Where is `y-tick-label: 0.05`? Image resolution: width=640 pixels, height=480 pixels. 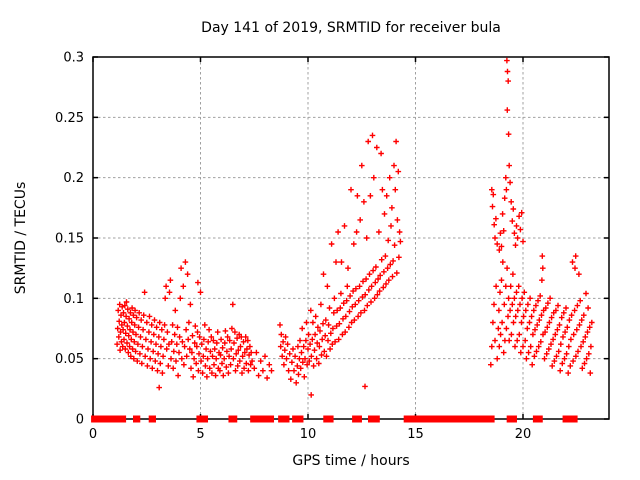 y-tick-label: 0.05 is located at coordinates (69, 359).